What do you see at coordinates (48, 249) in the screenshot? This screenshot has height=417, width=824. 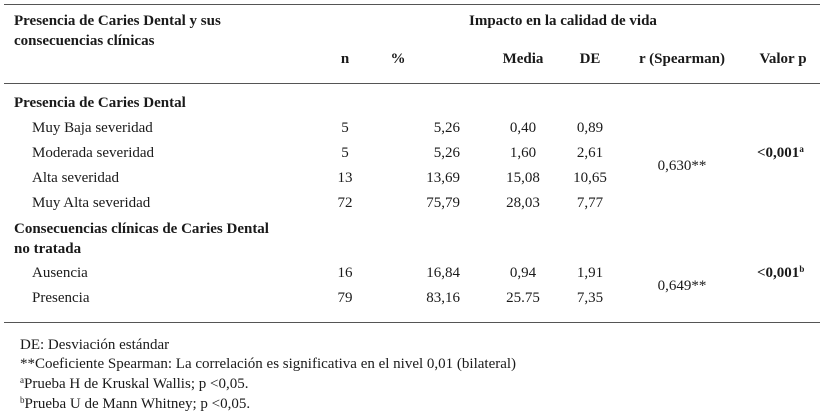 I see `section-title-consecuencias-line2: no tratada` at bounding box center [48, 249].